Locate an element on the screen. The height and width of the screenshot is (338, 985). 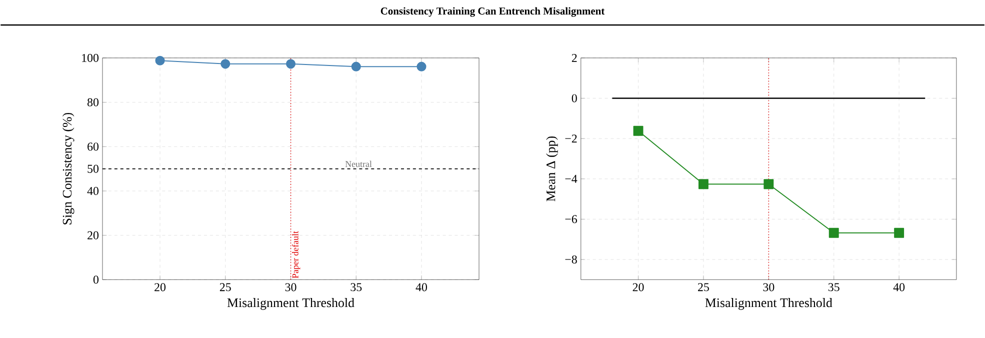
y-tick-label: −8 is located at coordinates (571, 260).